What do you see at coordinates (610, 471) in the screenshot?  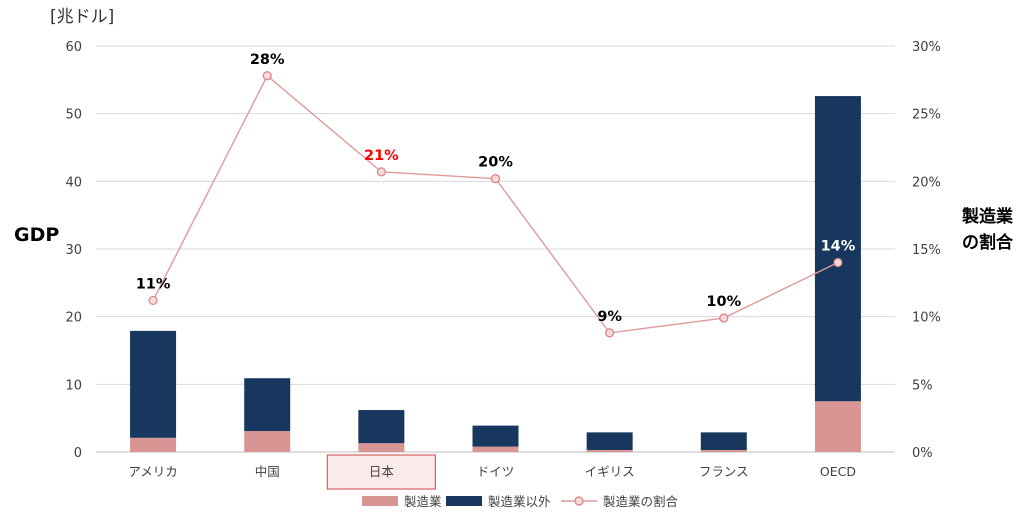 I see `x-tick-label: イギリス` at bounding box center [610, 471].